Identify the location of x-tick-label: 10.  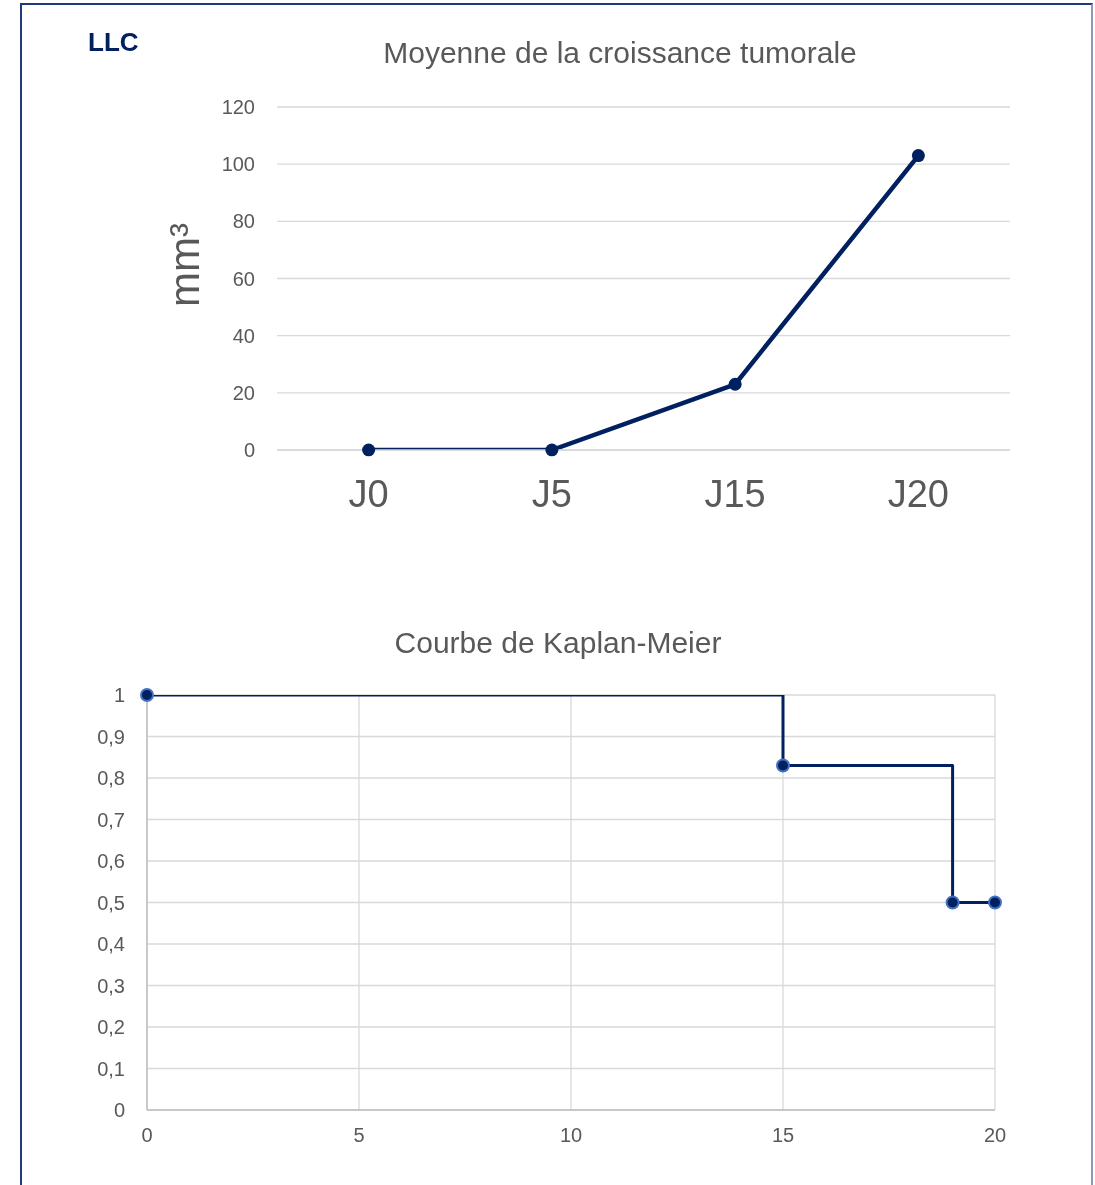
(571, 1135).